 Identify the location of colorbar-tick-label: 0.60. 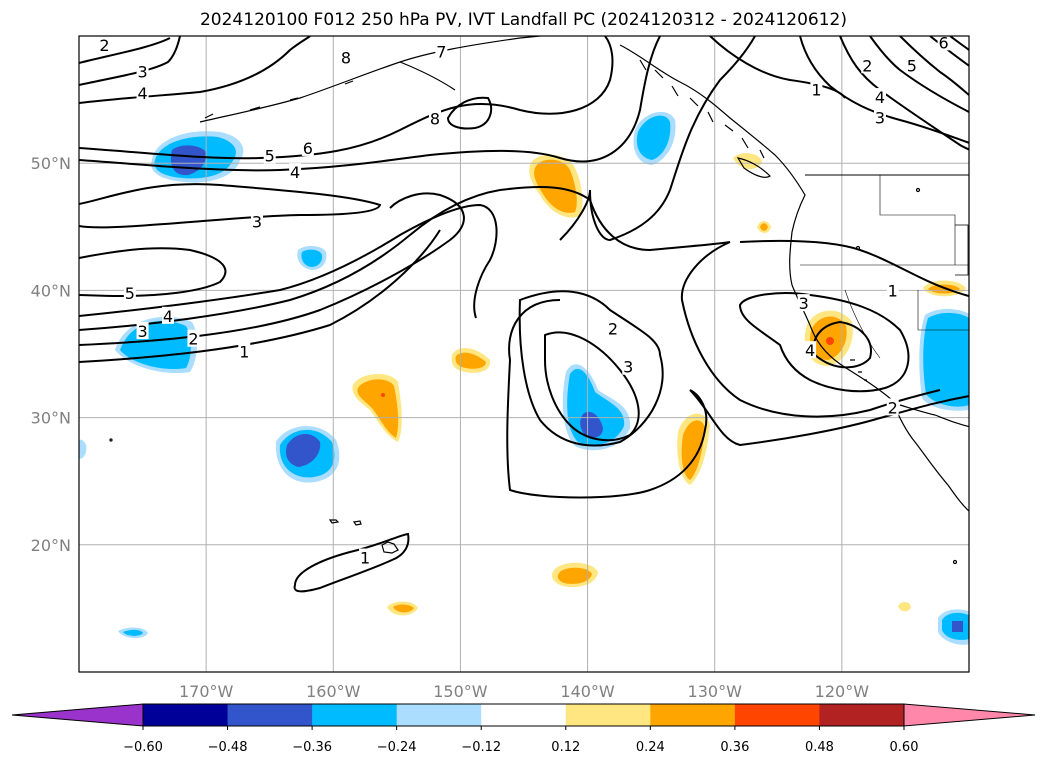
(904, 747).